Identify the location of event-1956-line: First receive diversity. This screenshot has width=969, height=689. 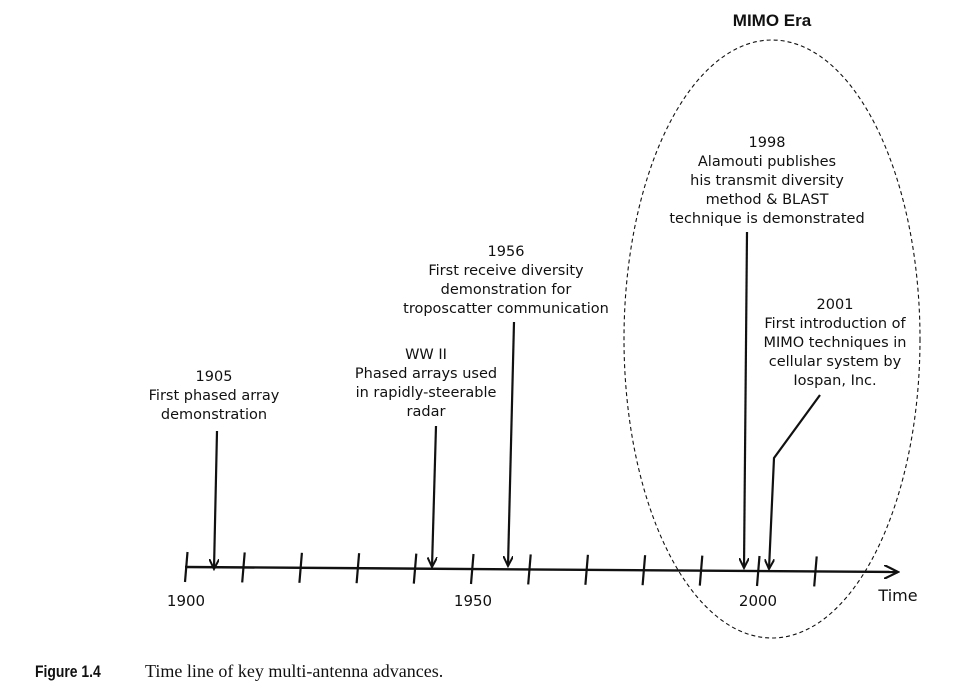
(506, 271).